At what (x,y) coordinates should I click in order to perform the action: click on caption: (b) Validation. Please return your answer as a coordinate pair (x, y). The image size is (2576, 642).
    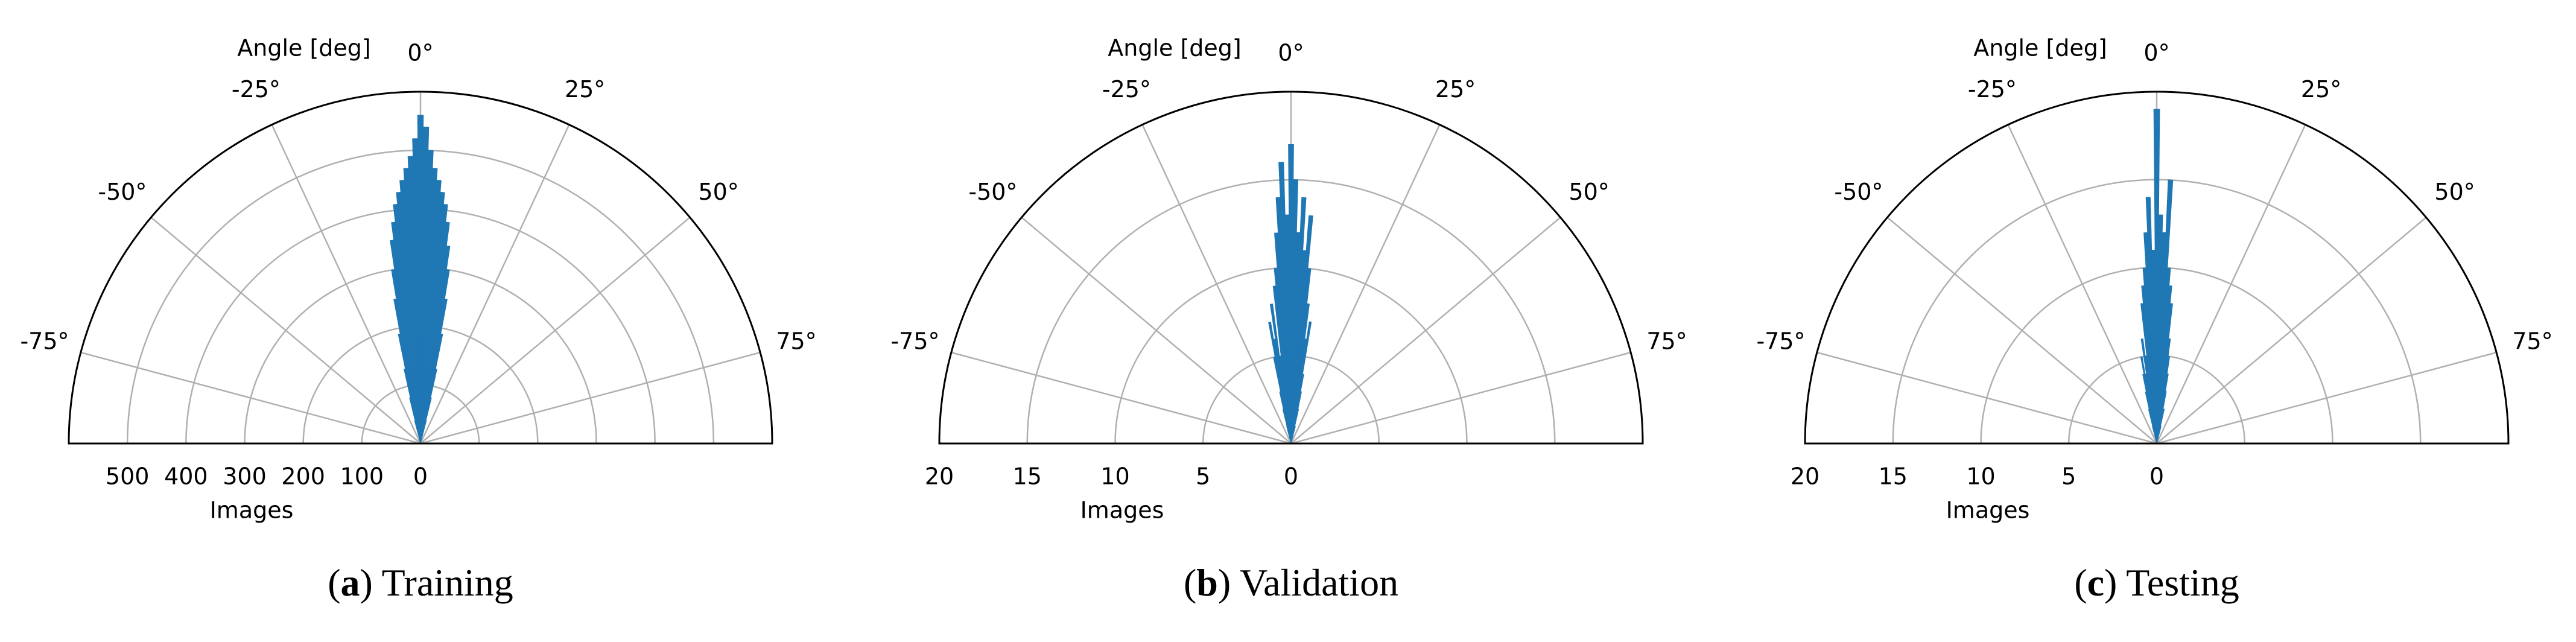
    Looking at the image, I should click on (1291, 582).